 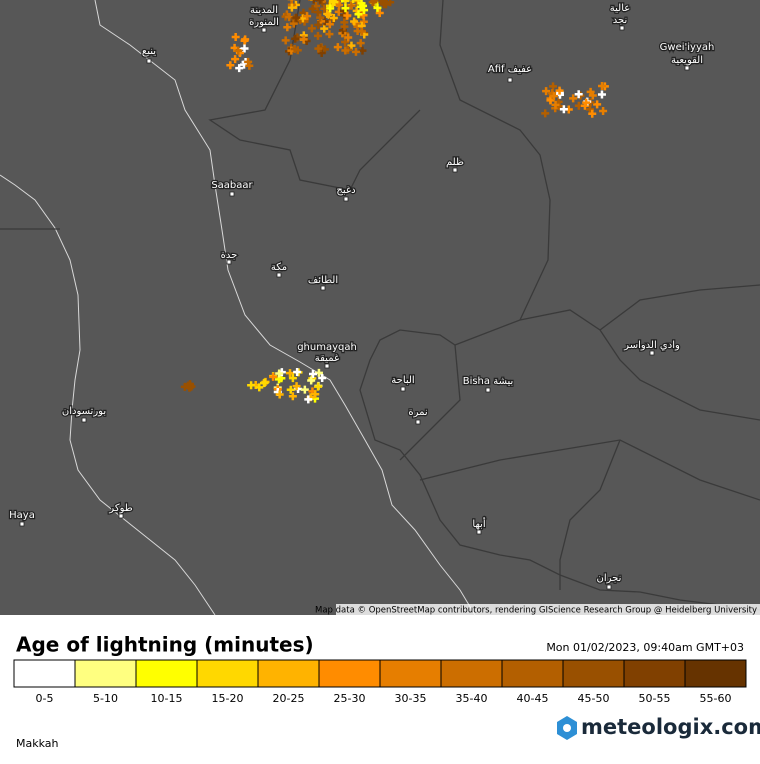 I want to click on place-label: Gwei'iyyah, so click(x=687, y=47).